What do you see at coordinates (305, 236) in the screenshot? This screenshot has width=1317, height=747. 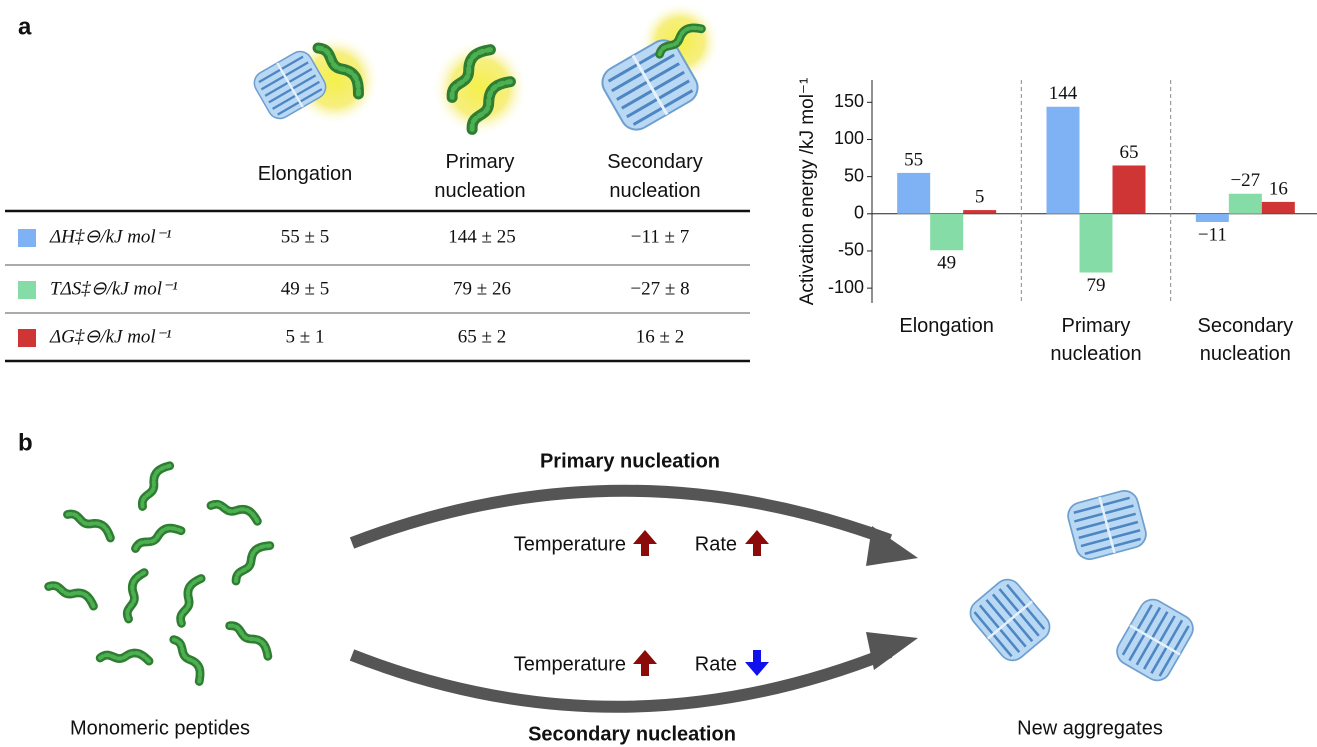 I see `table-cell: 55 ± 5` at bounding box center [305, 236].